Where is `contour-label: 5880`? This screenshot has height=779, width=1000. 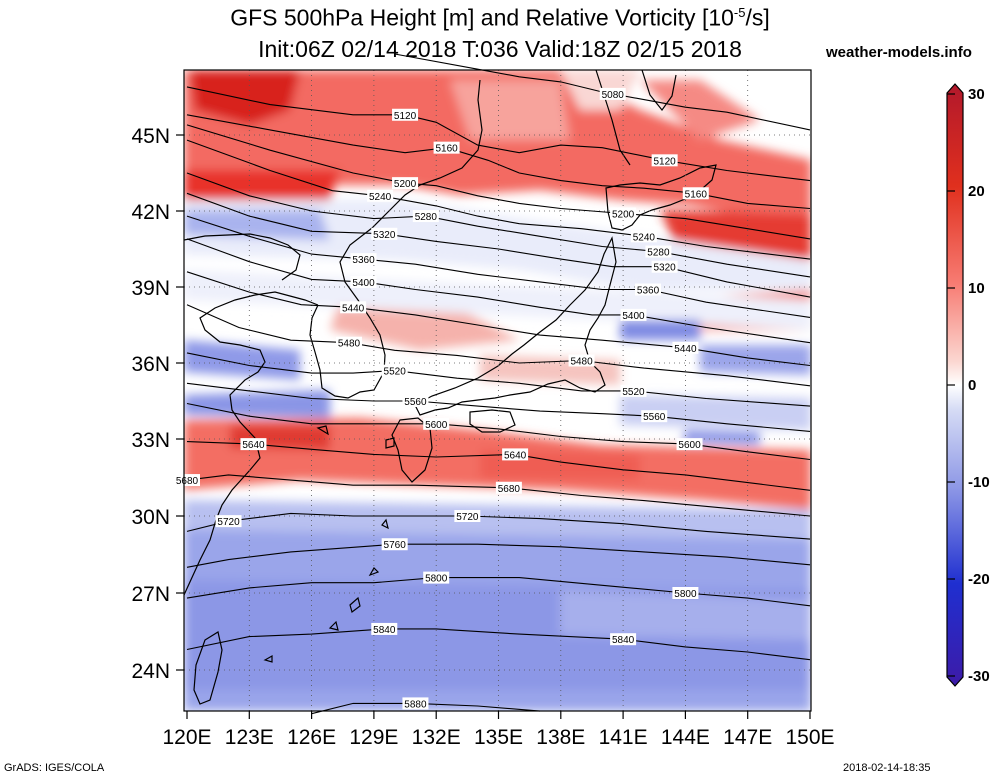 contour-label: 5880 is located at coordinates (415, 703).